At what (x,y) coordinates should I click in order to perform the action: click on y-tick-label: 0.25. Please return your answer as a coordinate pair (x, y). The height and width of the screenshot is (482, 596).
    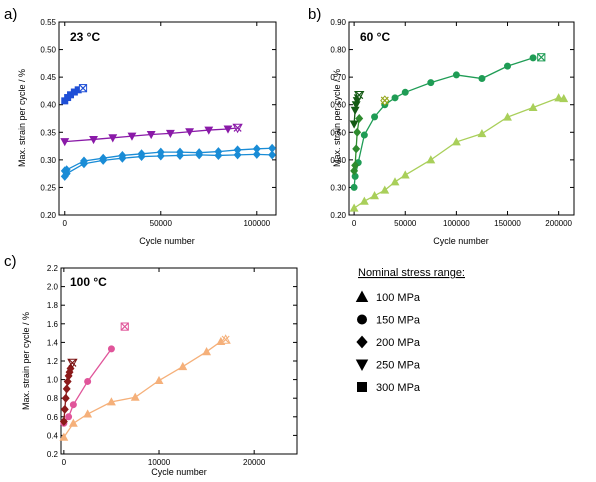
    Looking at the image, I should click on (48, 187).